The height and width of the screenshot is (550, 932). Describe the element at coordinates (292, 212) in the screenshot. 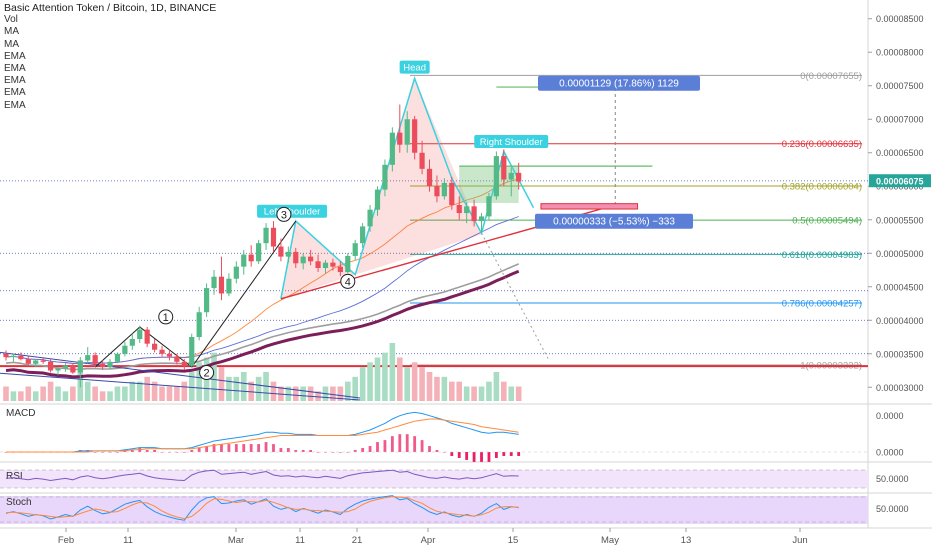

I see `left-shoulder-label: Left Shoulder` at that location.